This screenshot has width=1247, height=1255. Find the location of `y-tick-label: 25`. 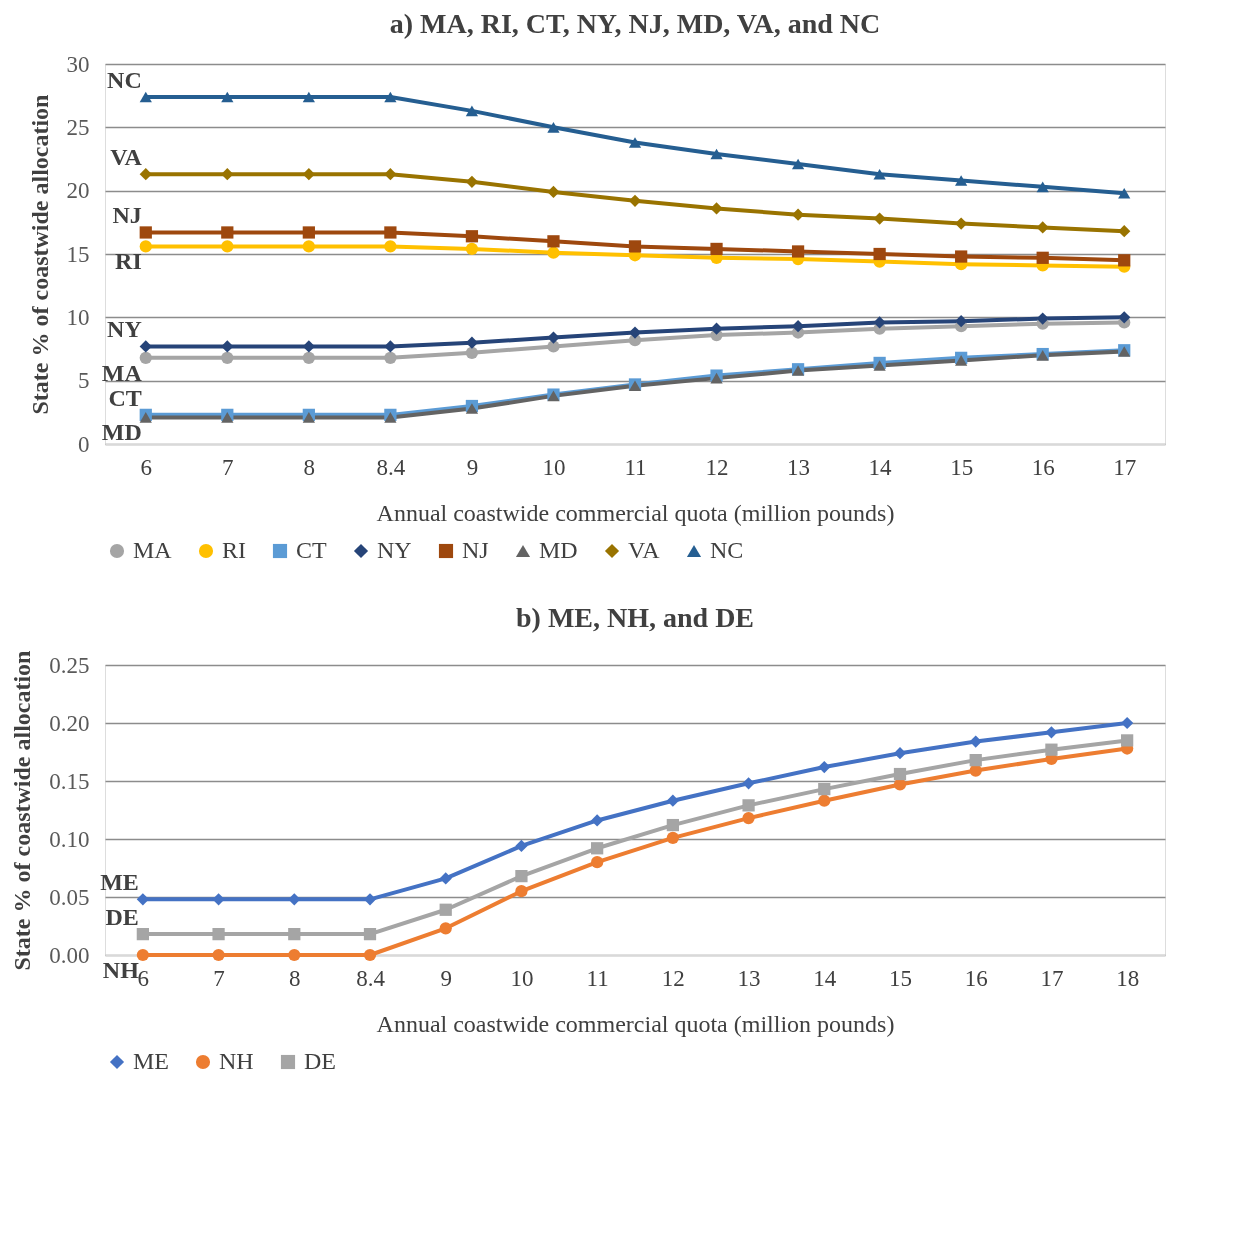

y-tick-label: 25 is located at coordinates (78, 127).